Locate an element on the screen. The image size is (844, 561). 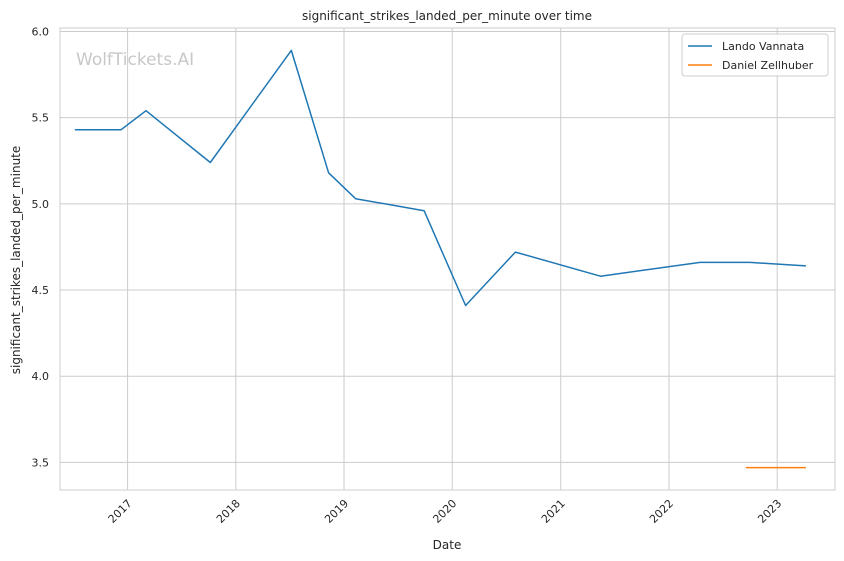
legend: Lando Vannata Daniel Zellhuber is located at coordinates (755, 55).